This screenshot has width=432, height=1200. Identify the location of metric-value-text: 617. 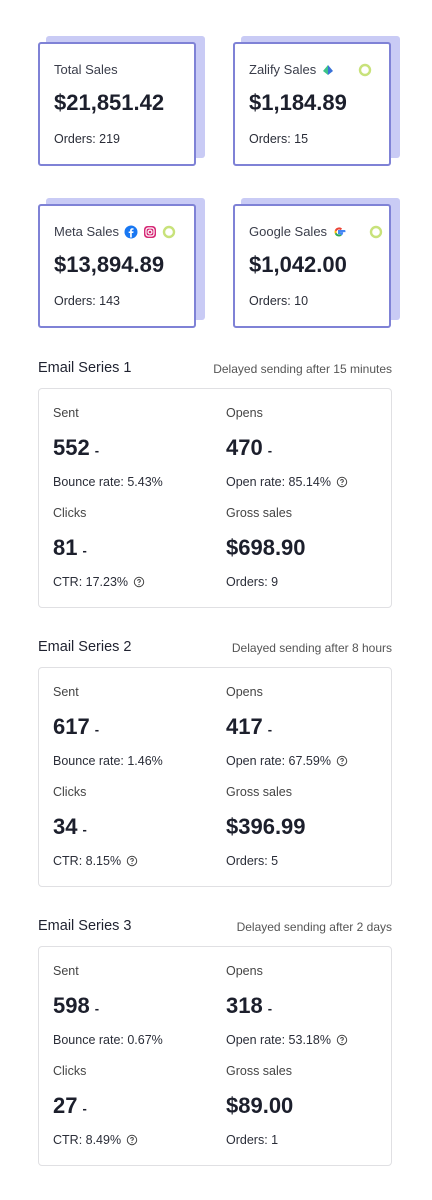
(71, 726).